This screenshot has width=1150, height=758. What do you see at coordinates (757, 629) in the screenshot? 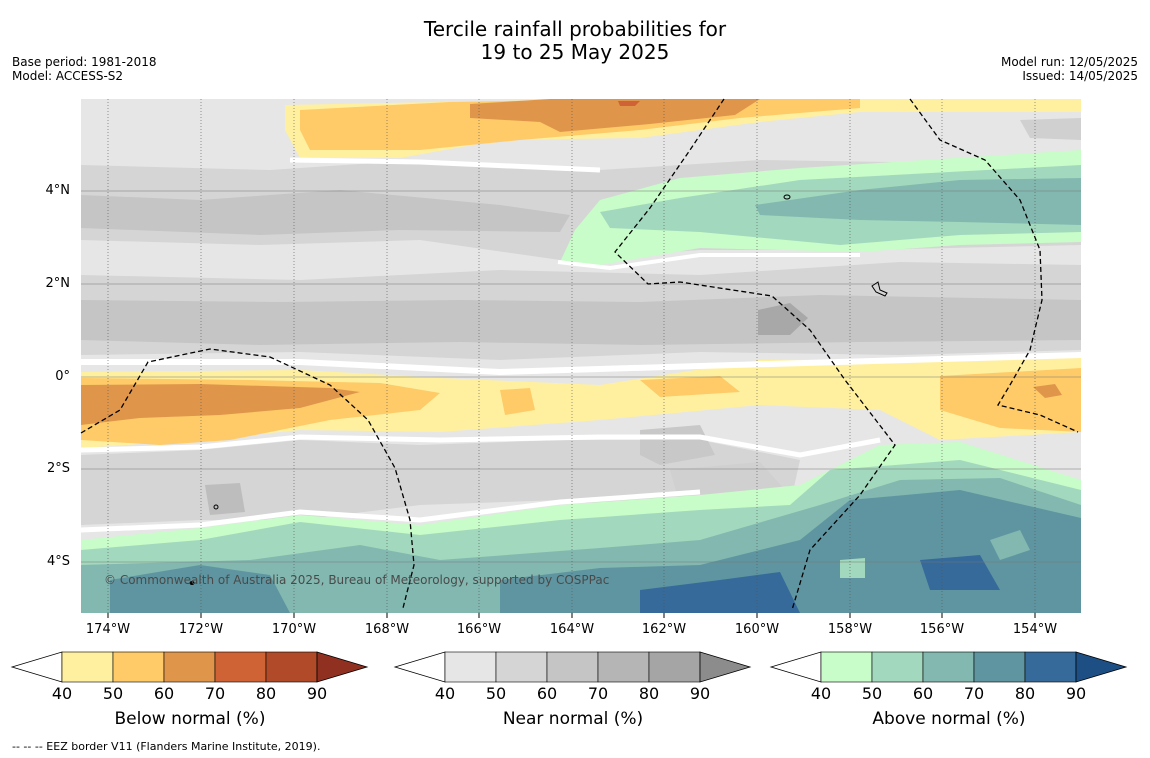
I see `lon-label: 160°W` at bounding box center [757, 629].